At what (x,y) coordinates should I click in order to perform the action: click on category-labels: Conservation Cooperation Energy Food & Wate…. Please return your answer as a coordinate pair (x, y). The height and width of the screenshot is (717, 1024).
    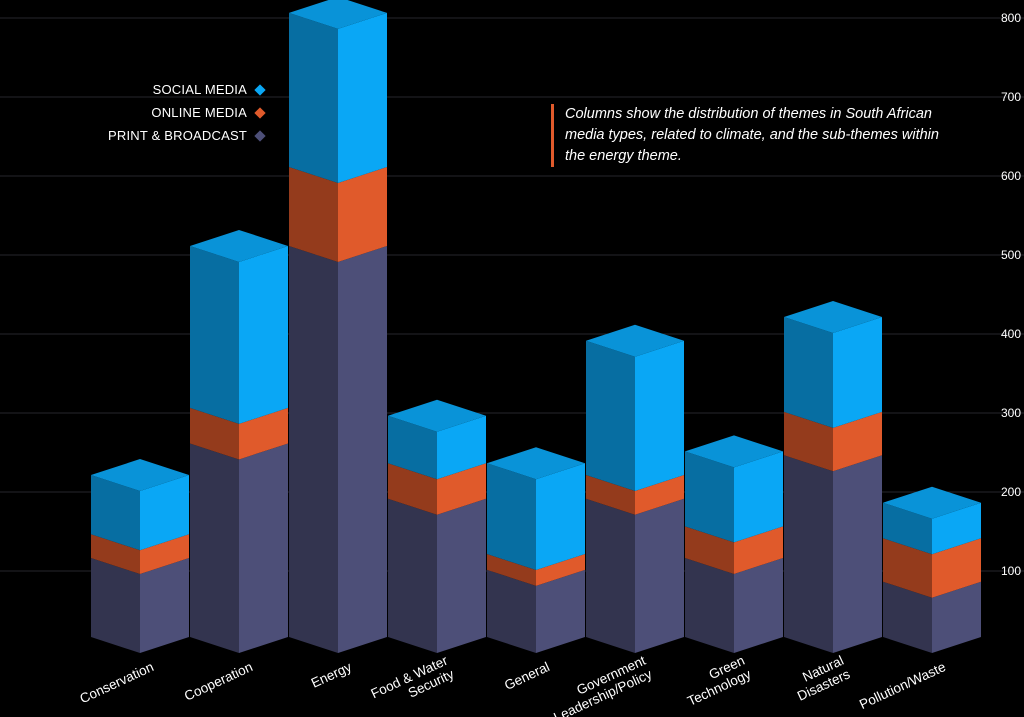
    Looking at the image, I should click on (512, 685).